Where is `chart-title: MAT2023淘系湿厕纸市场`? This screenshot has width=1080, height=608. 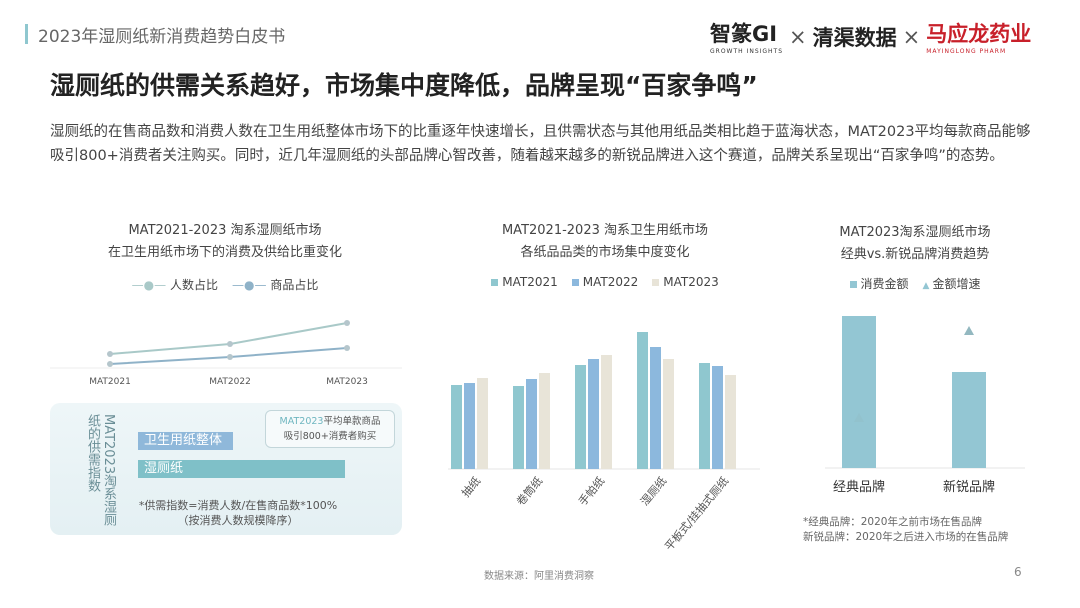
chart-title: MAT2023淘系湿厕纸市场 is located at coordinates (915, 232).